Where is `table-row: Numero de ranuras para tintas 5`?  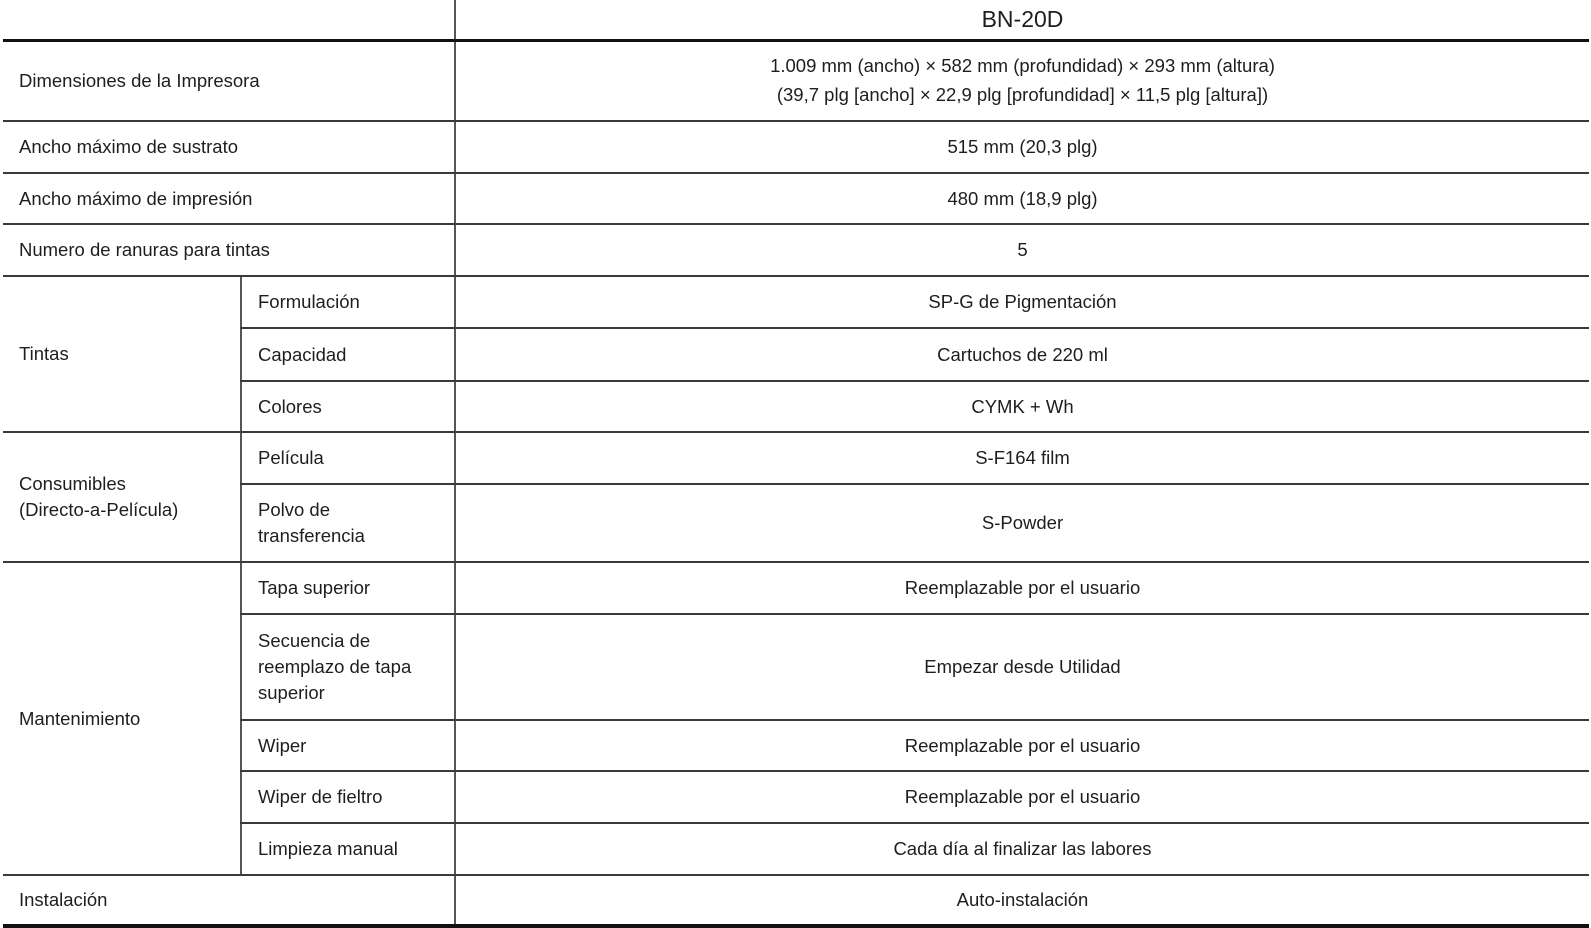
table-row: Numero de ranuras para tintas 5 is located at coordinates (796, 250).